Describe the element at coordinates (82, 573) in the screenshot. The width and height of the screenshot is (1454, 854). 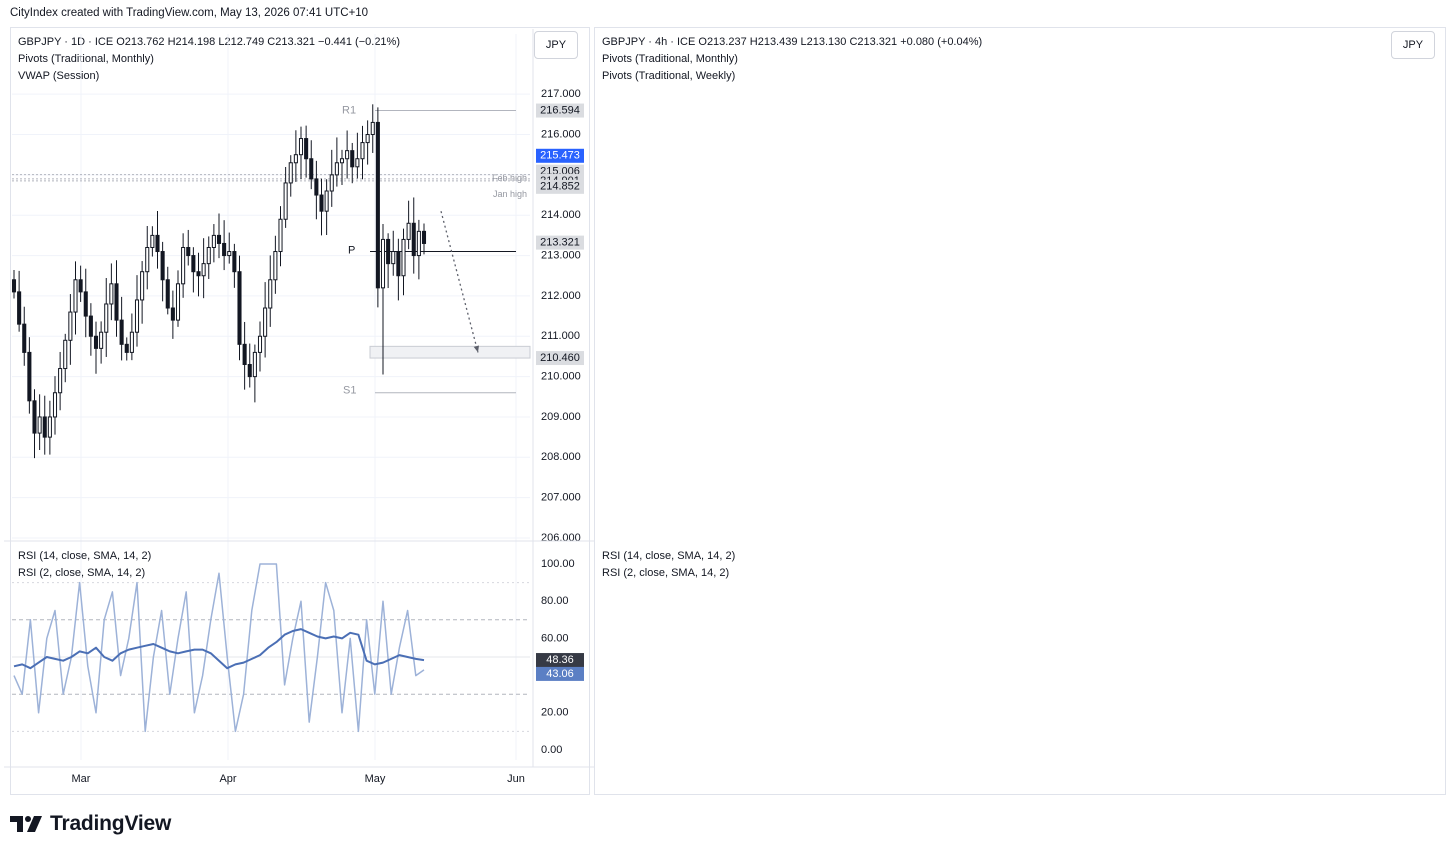
I see `left-rsi2-label: RSI (2, close, SMA, 14, 2)` at that location.